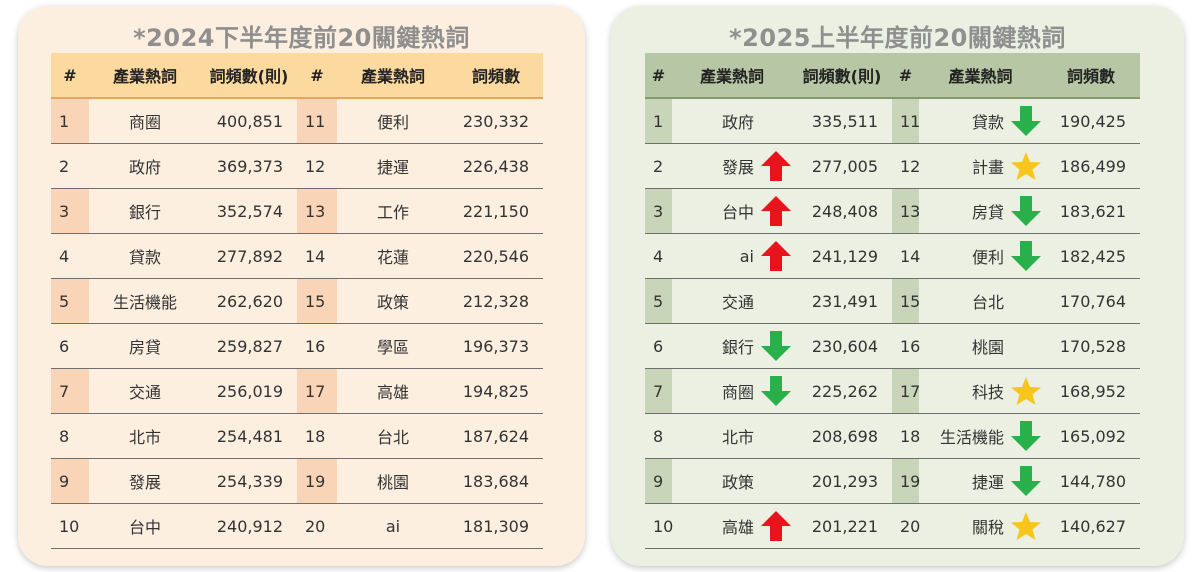  I want to click on keyword-cell: 台中, so click(732, 211).